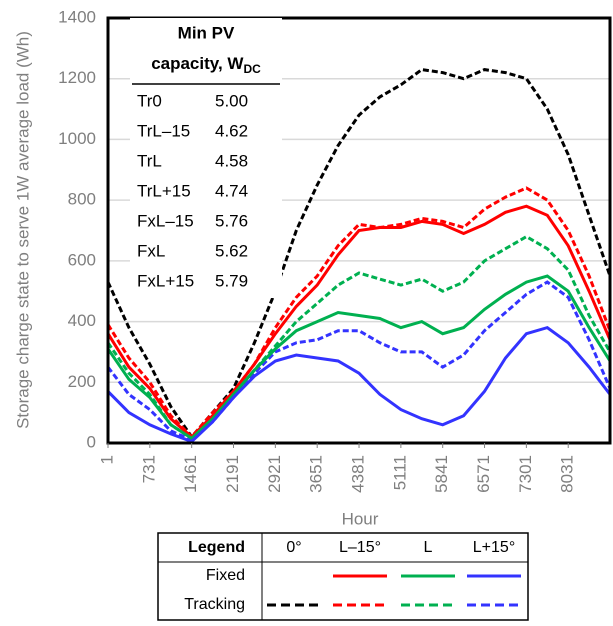 This screenshot has width=613, height=626. I want to click on y-tick-label: 1000, so click(77, 138).